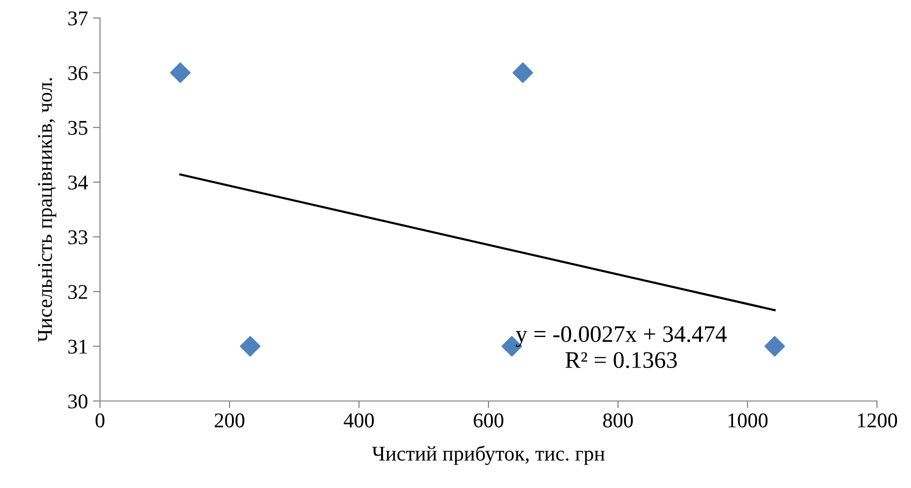  I want to click on y-tick-label: 31, so click(77, 347).